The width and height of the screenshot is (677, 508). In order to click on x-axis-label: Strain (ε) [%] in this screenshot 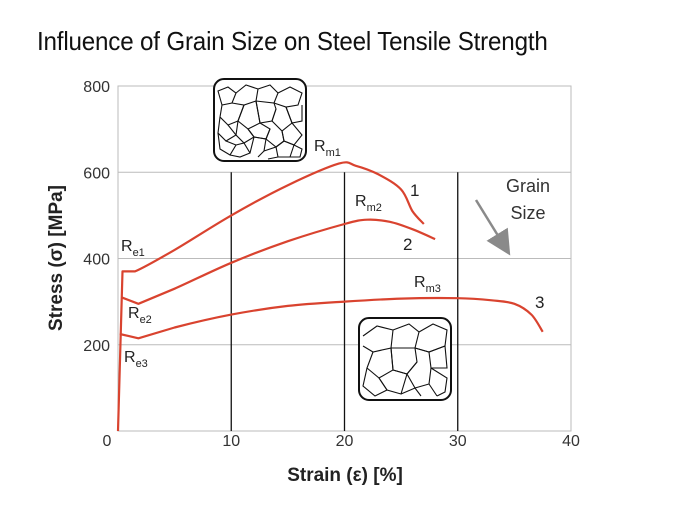, I will do `click(345, 475)`.